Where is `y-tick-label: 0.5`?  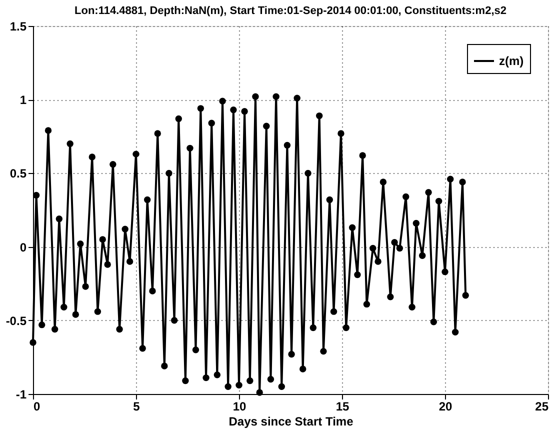 y-tick-label: 0.5 is located at coordinates (18, 173).